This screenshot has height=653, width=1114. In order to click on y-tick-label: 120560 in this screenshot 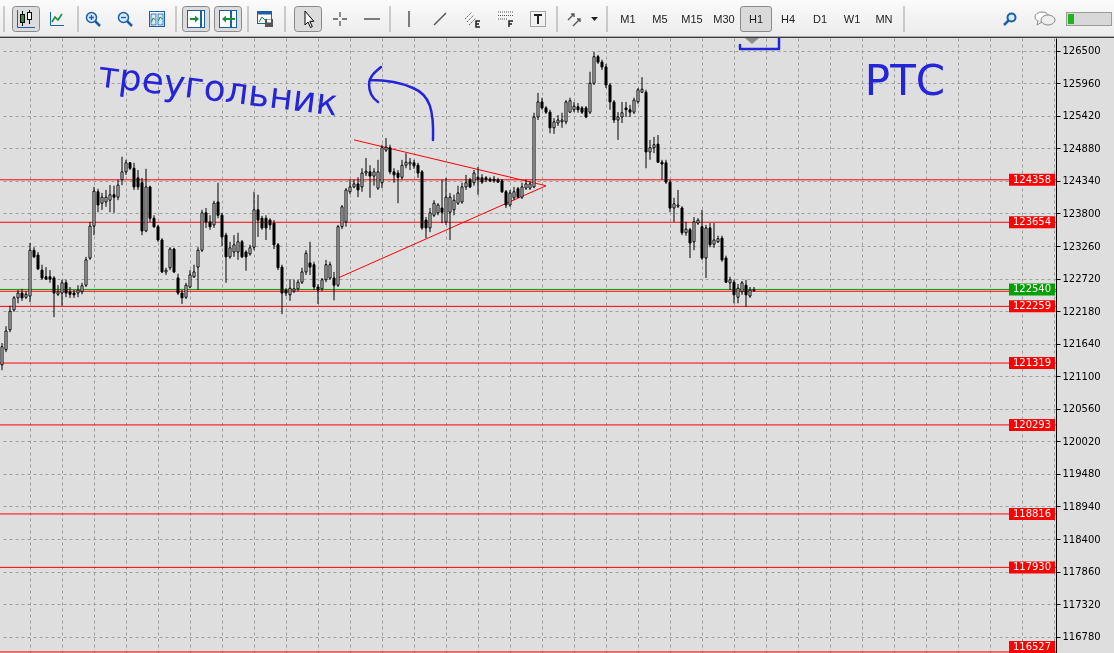, I will do `click(1081, 409)`.